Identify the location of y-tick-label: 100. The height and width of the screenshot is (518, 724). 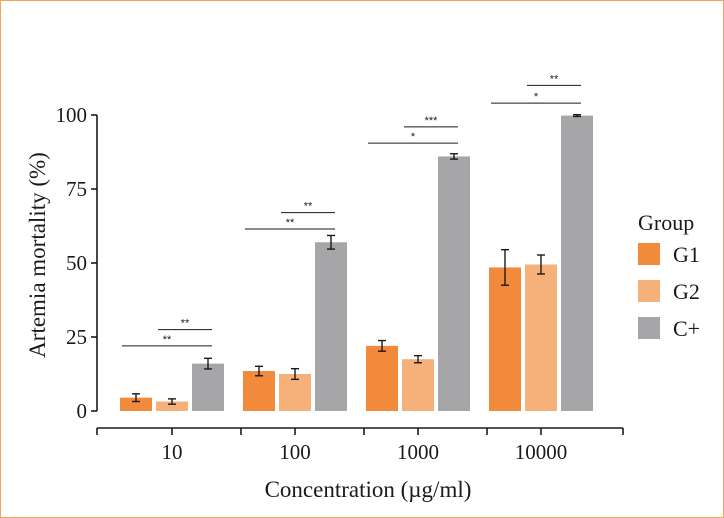
(72, 115).